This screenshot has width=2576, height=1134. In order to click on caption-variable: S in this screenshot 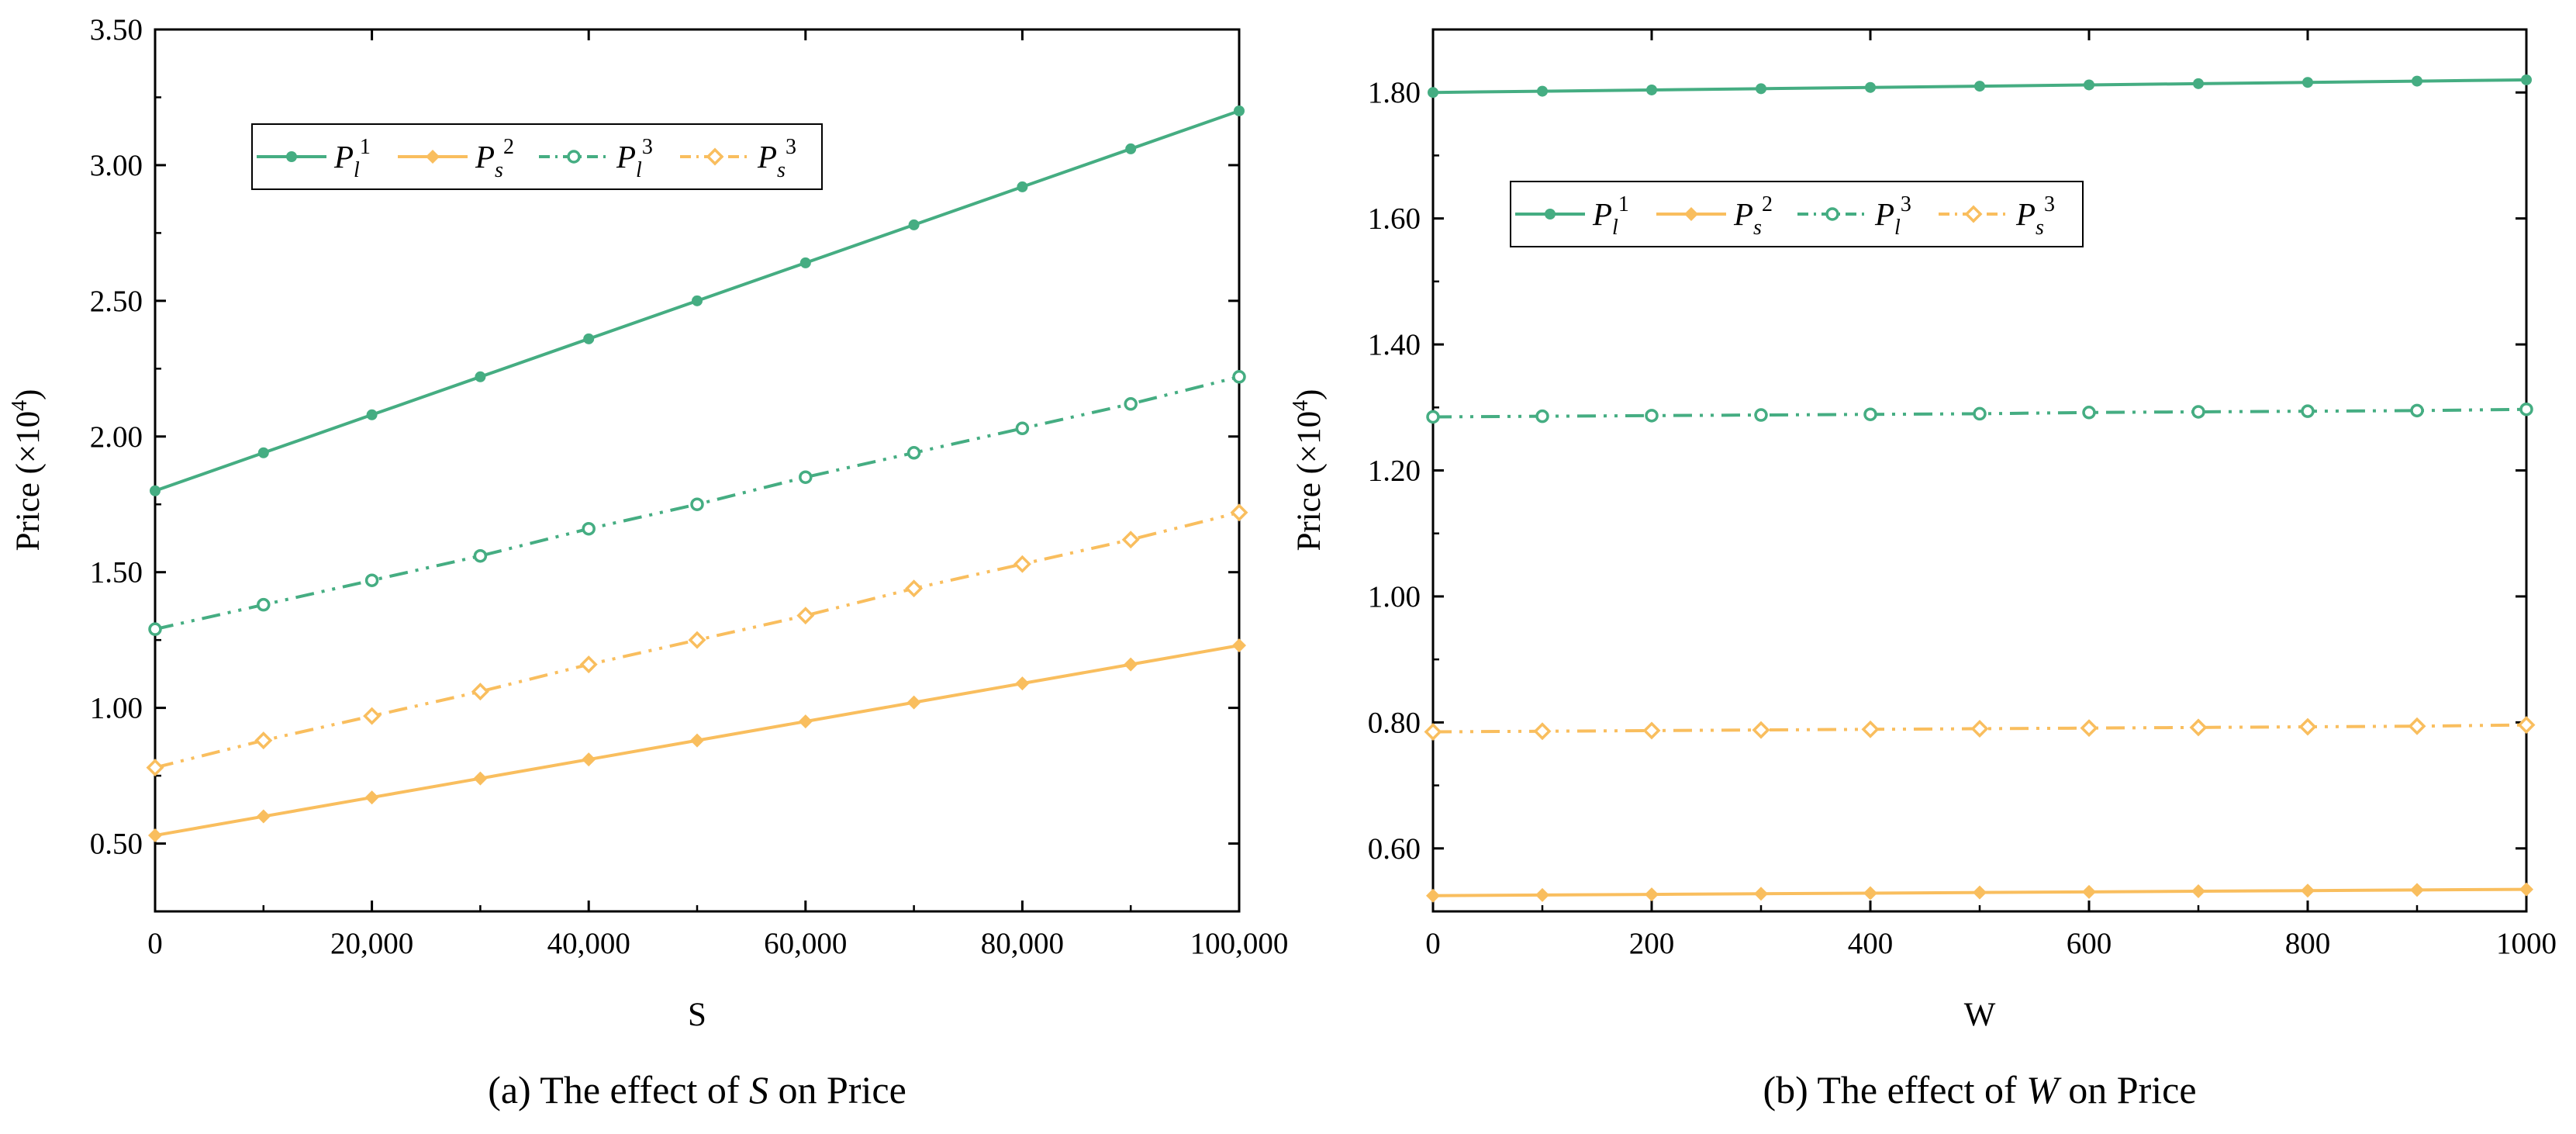, I will do `click(759, 1090)`.